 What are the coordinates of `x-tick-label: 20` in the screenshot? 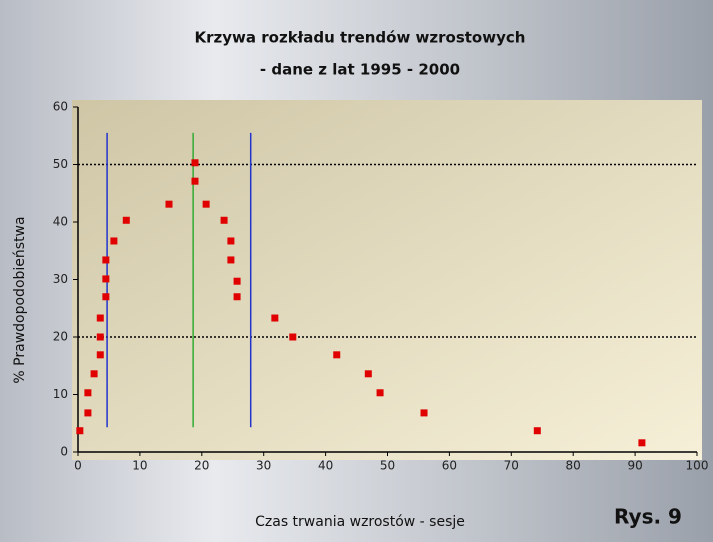 It's located at (201, 466).